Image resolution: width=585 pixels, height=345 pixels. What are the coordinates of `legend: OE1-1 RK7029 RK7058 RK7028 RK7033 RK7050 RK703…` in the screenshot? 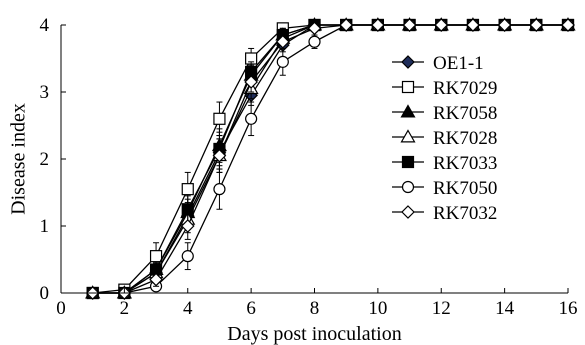 It's located at (444, 138).